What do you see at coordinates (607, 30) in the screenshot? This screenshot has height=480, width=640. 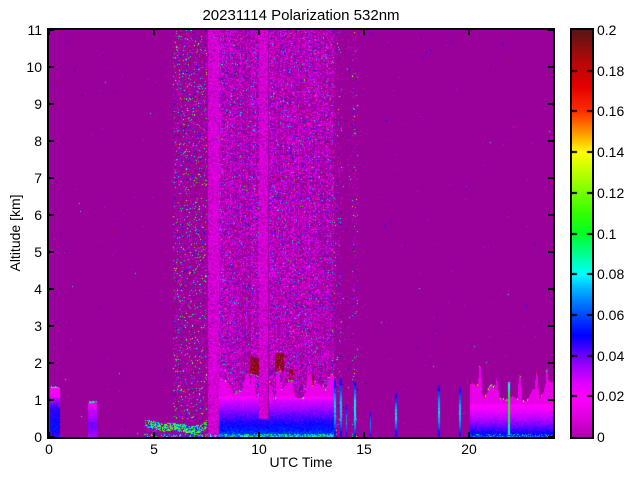 I see `colorbar-tick-label: 0.2` at bounding box center [607, 30].